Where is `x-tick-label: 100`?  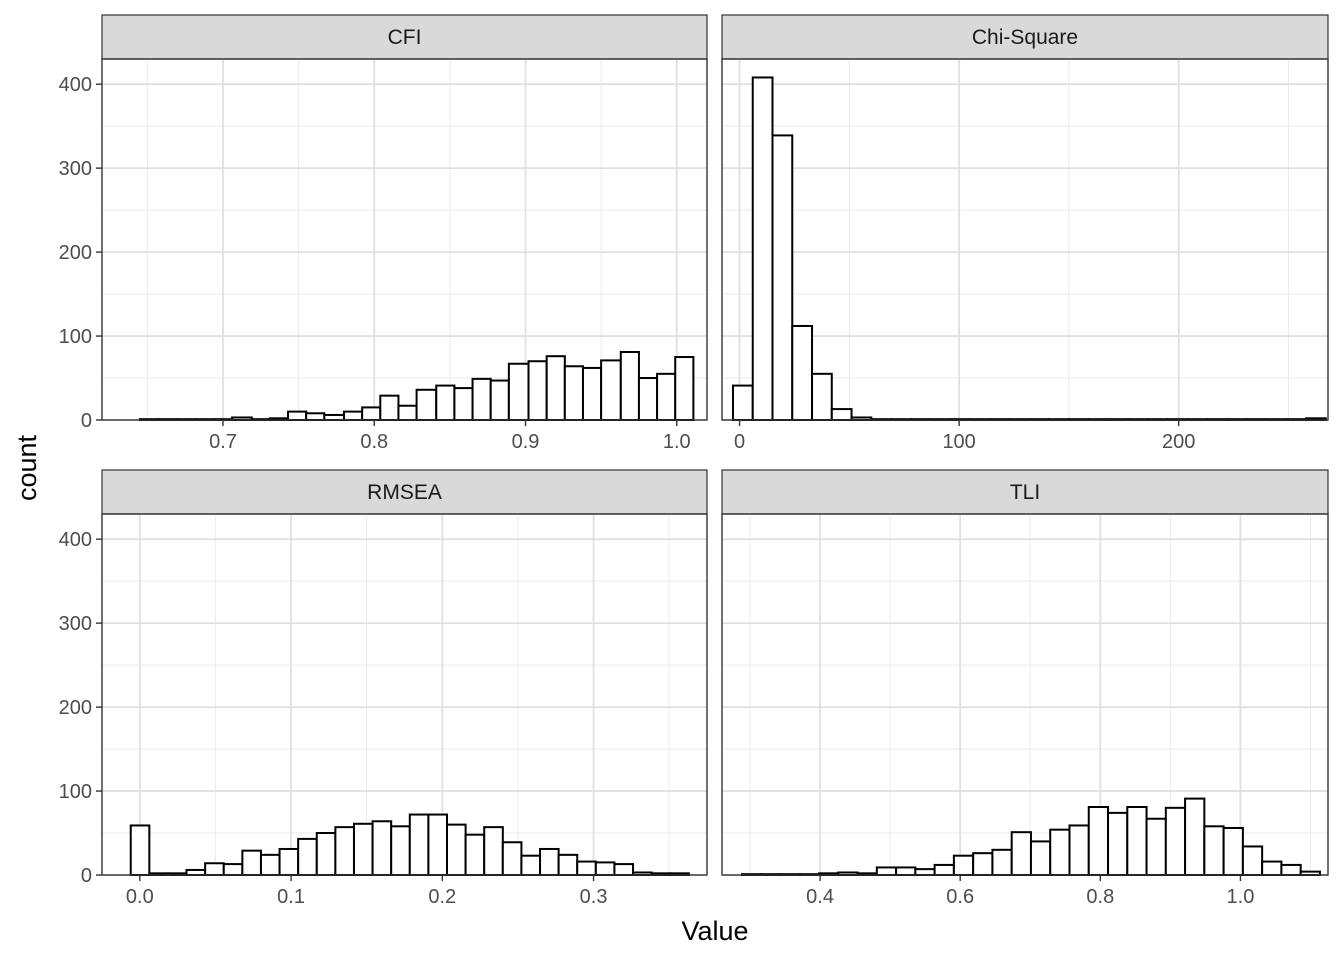 x-tick-label: 100 is located at coordinates (958, 442).